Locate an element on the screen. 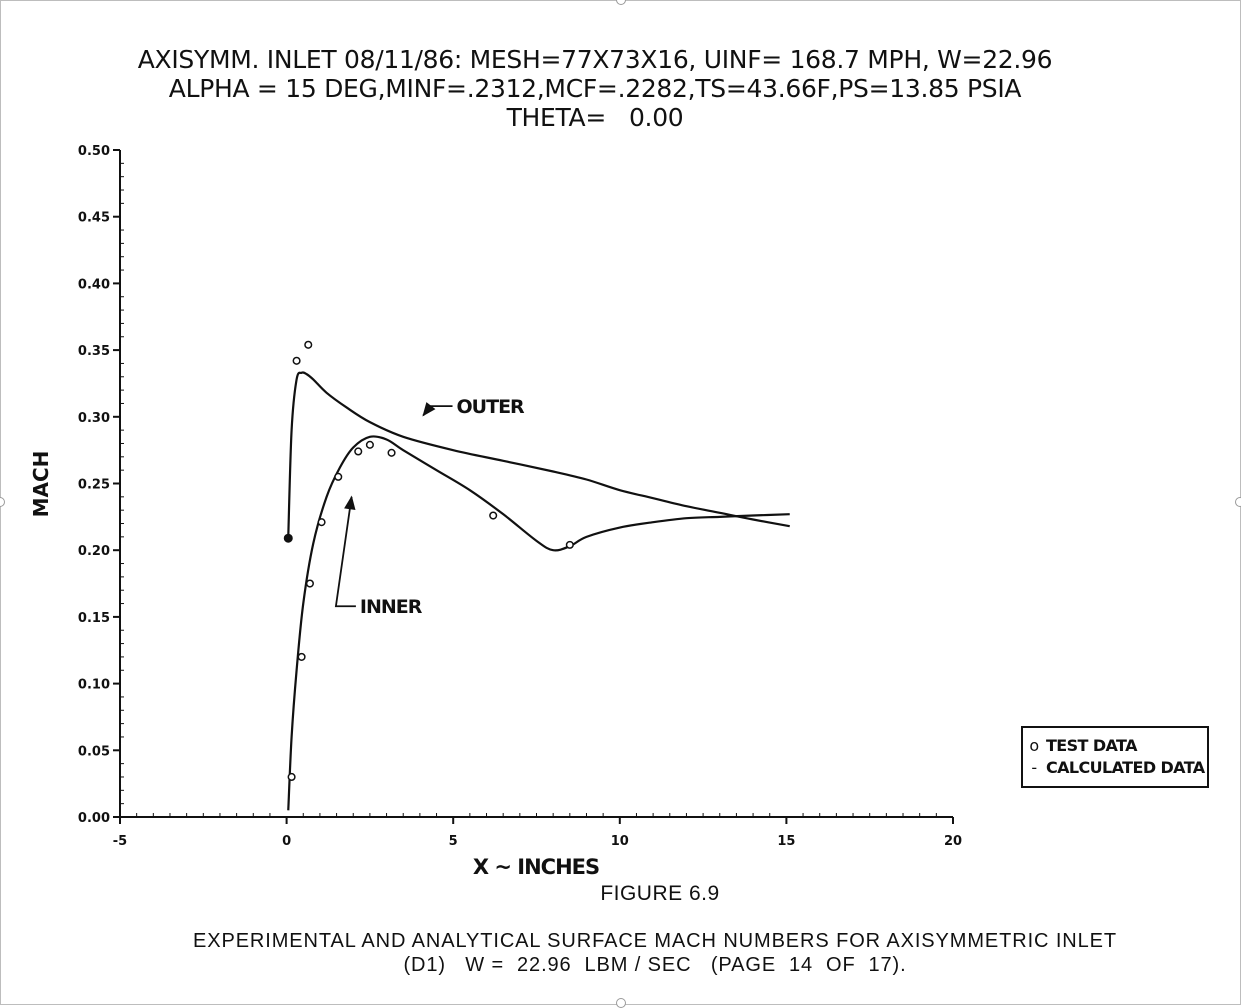 The image size is (1241, 1008). y-tick-label: 0.25 is located at coordinates (94, 485).